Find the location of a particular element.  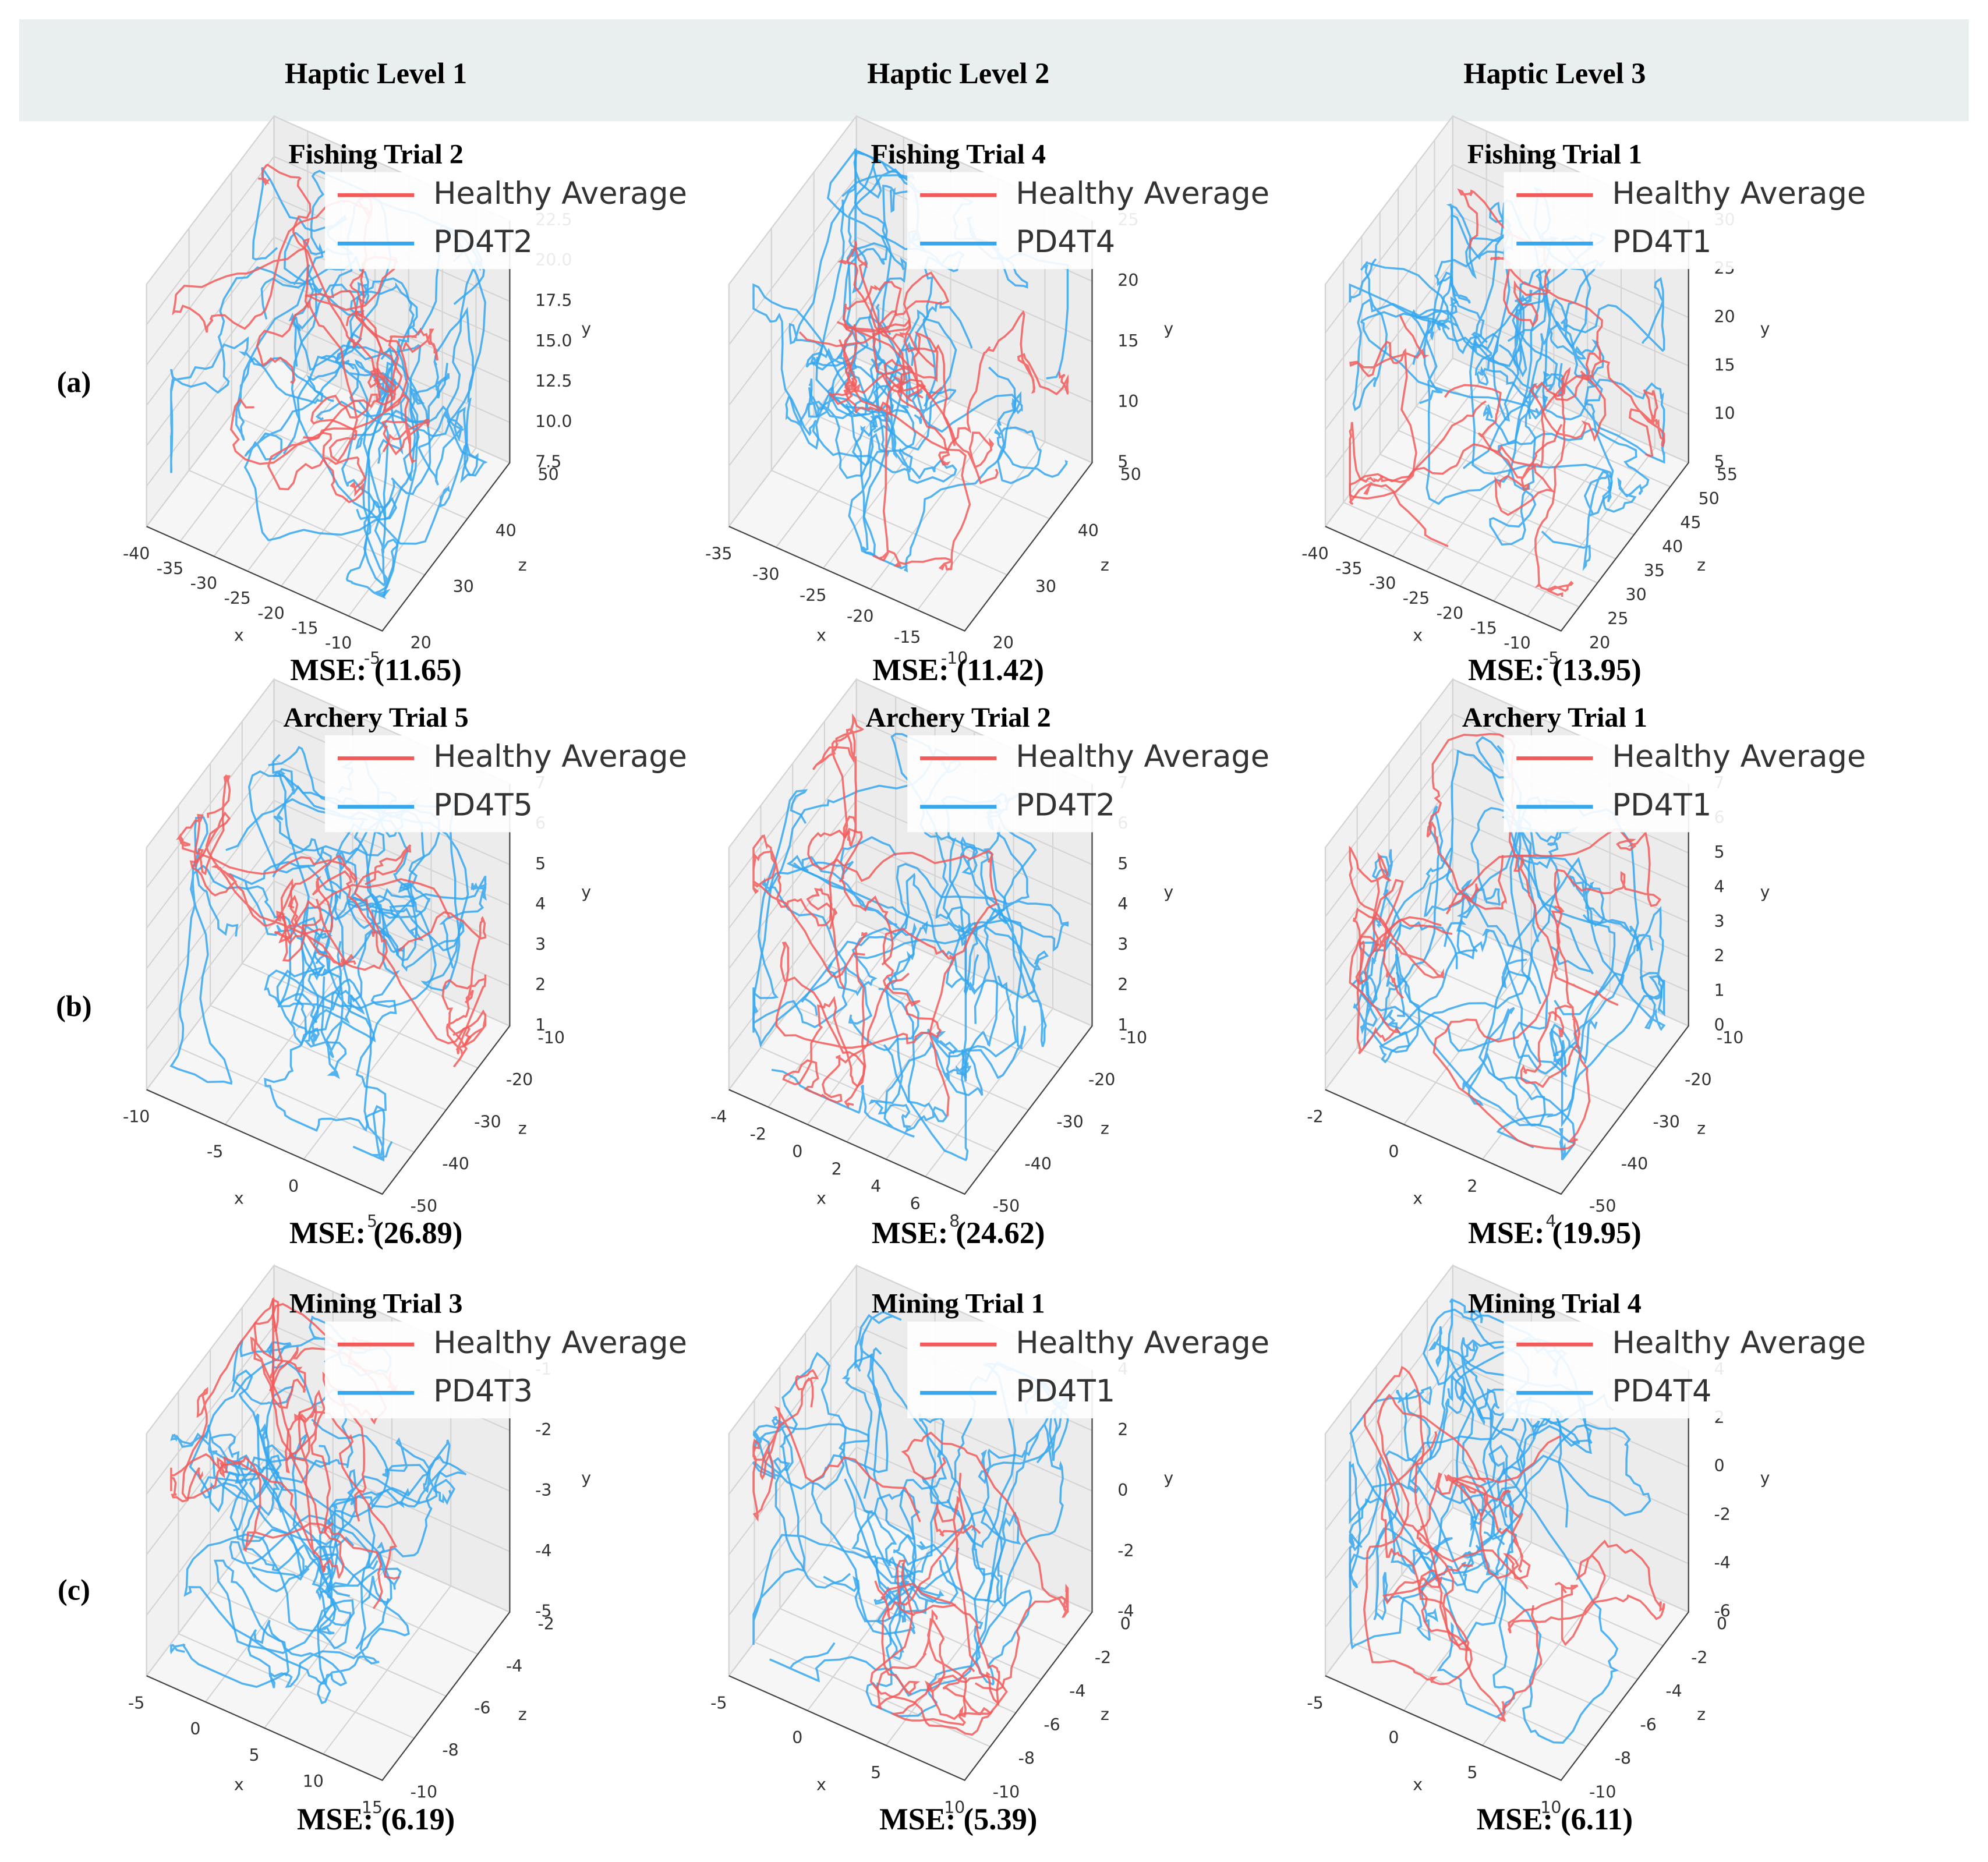

legend-label: PD4T4 is located at coordinates (1065, 242).